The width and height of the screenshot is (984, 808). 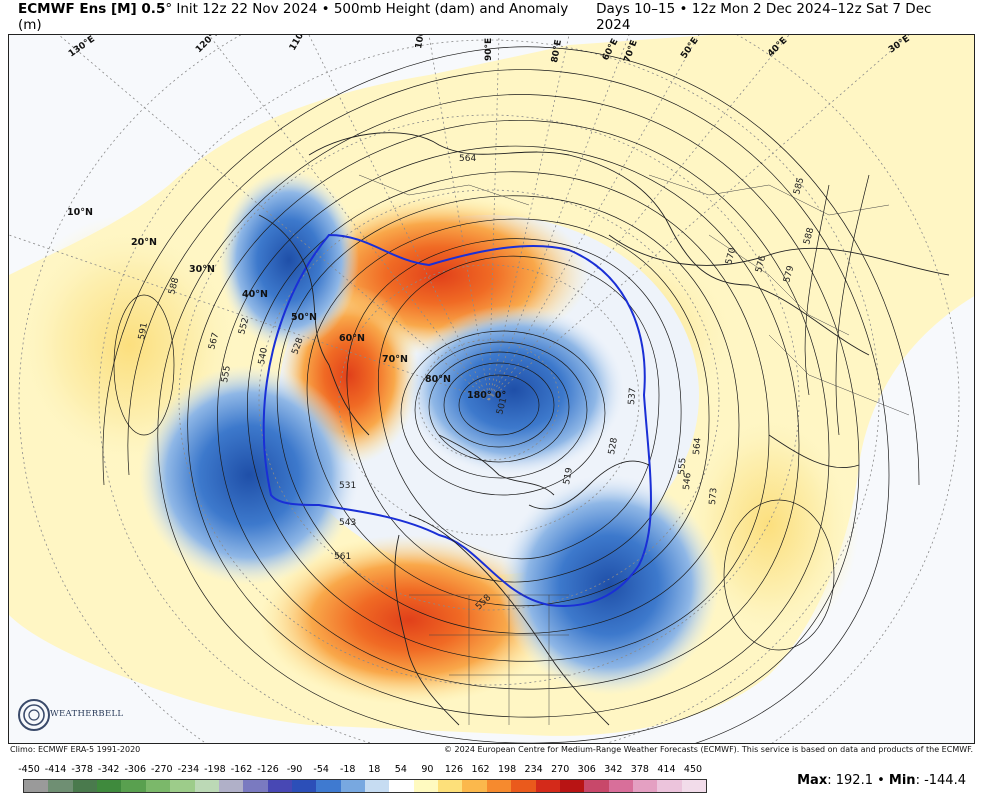 What do you see at coordinates (215, 769) in the screenshot?
I see `colorbar-tick-label: -198` at bounding box center [215, 769].